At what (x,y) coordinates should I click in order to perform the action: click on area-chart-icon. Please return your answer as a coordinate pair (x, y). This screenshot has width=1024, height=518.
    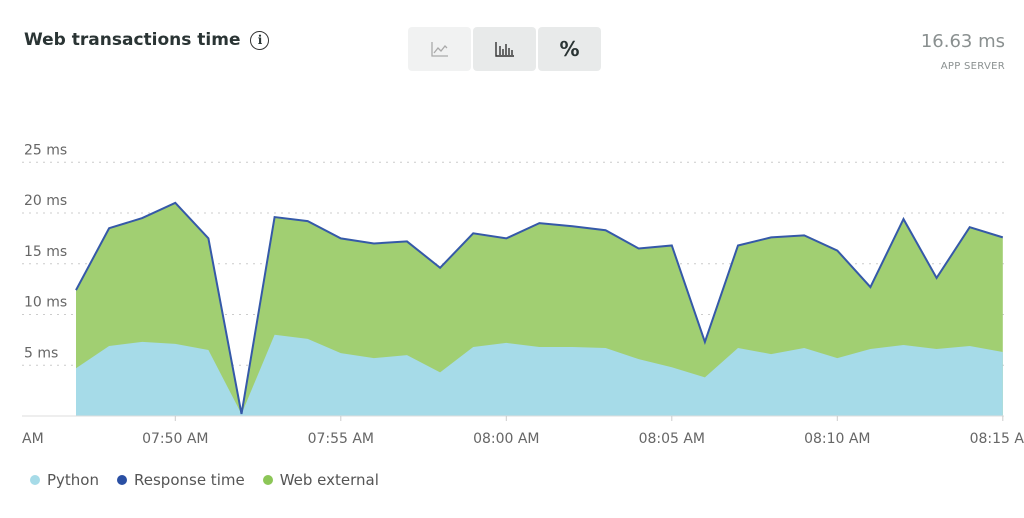
    Looking at the image, I should click on (439, 49).